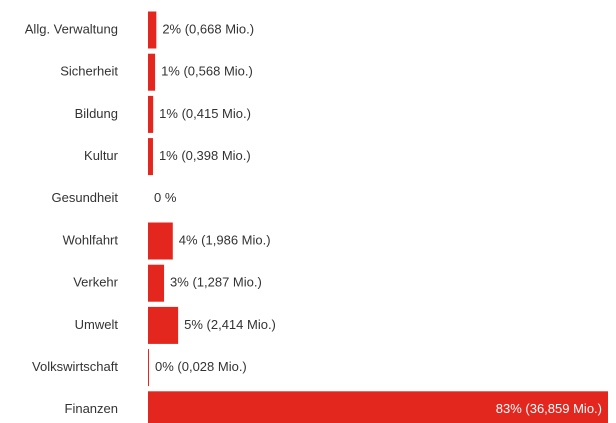 The image size is (616, 423). I want to click on value-label: 5% (2,414 Mio.), so click(230, 324).